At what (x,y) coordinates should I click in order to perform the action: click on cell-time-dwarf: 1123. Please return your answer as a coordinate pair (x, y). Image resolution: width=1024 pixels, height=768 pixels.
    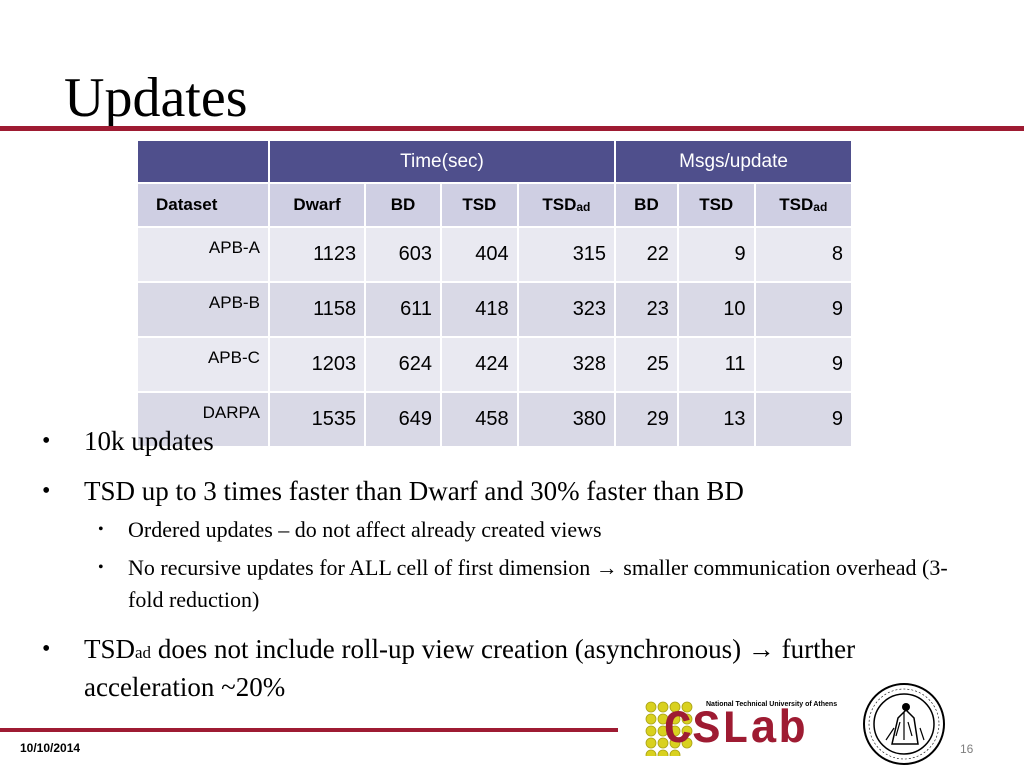
    Looking at the image, I should click on (317, 254).